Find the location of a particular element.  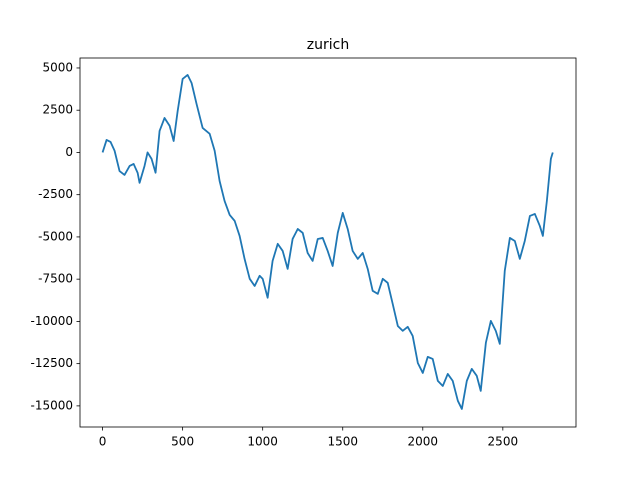

x-tick-label: 500 is located at coordinates (182, 442).